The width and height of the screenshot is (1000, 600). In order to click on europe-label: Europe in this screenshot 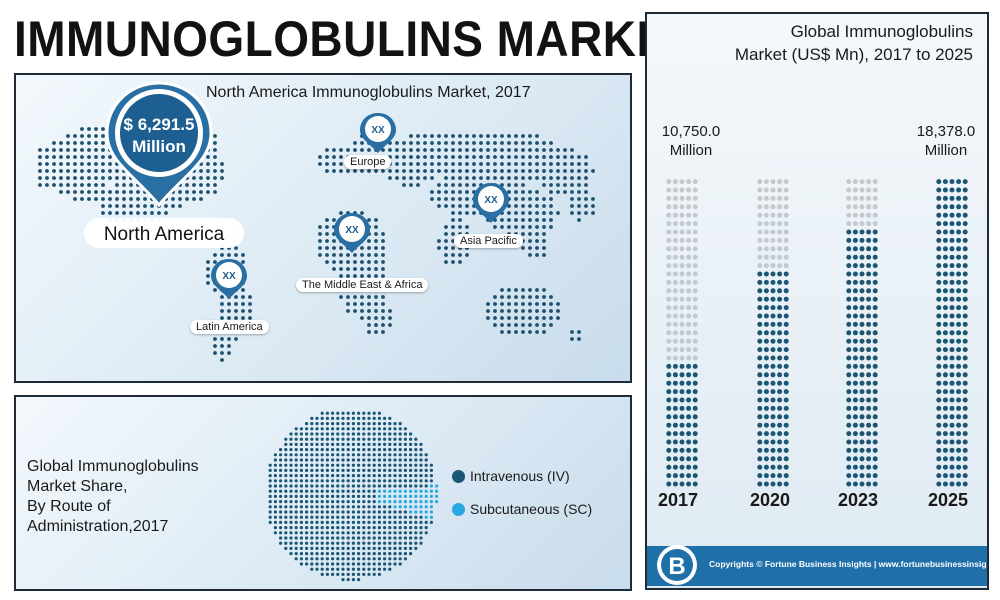, I will do `click(368, 162)`.